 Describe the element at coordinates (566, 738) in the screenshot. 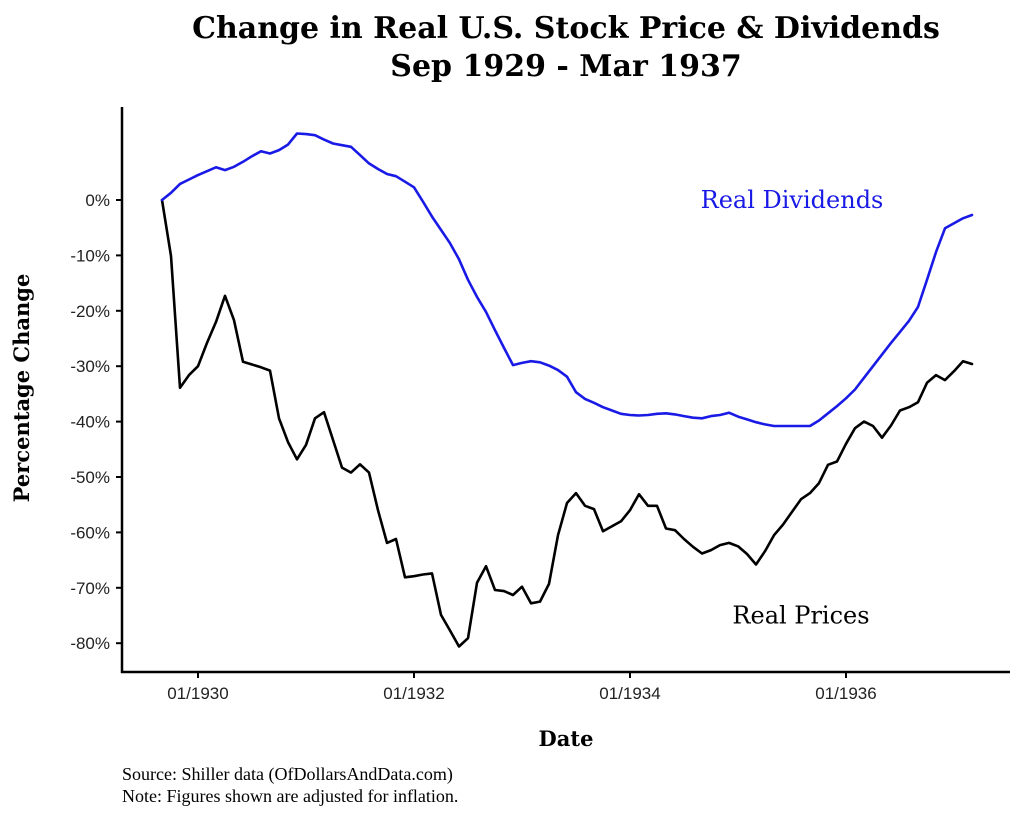

I see `x-axis-title: Date` at that location.